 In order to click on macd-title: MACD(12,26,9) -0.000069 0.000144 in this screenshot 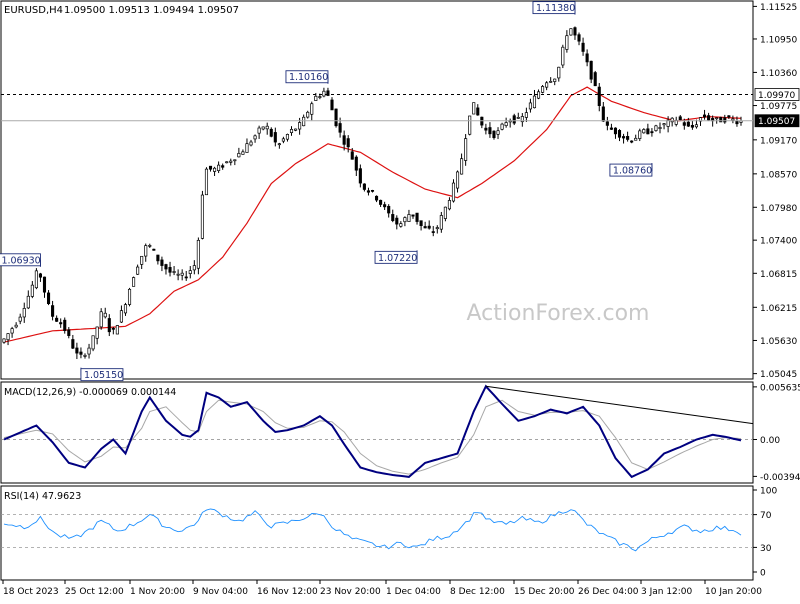, I will do `click(90, 392)`.